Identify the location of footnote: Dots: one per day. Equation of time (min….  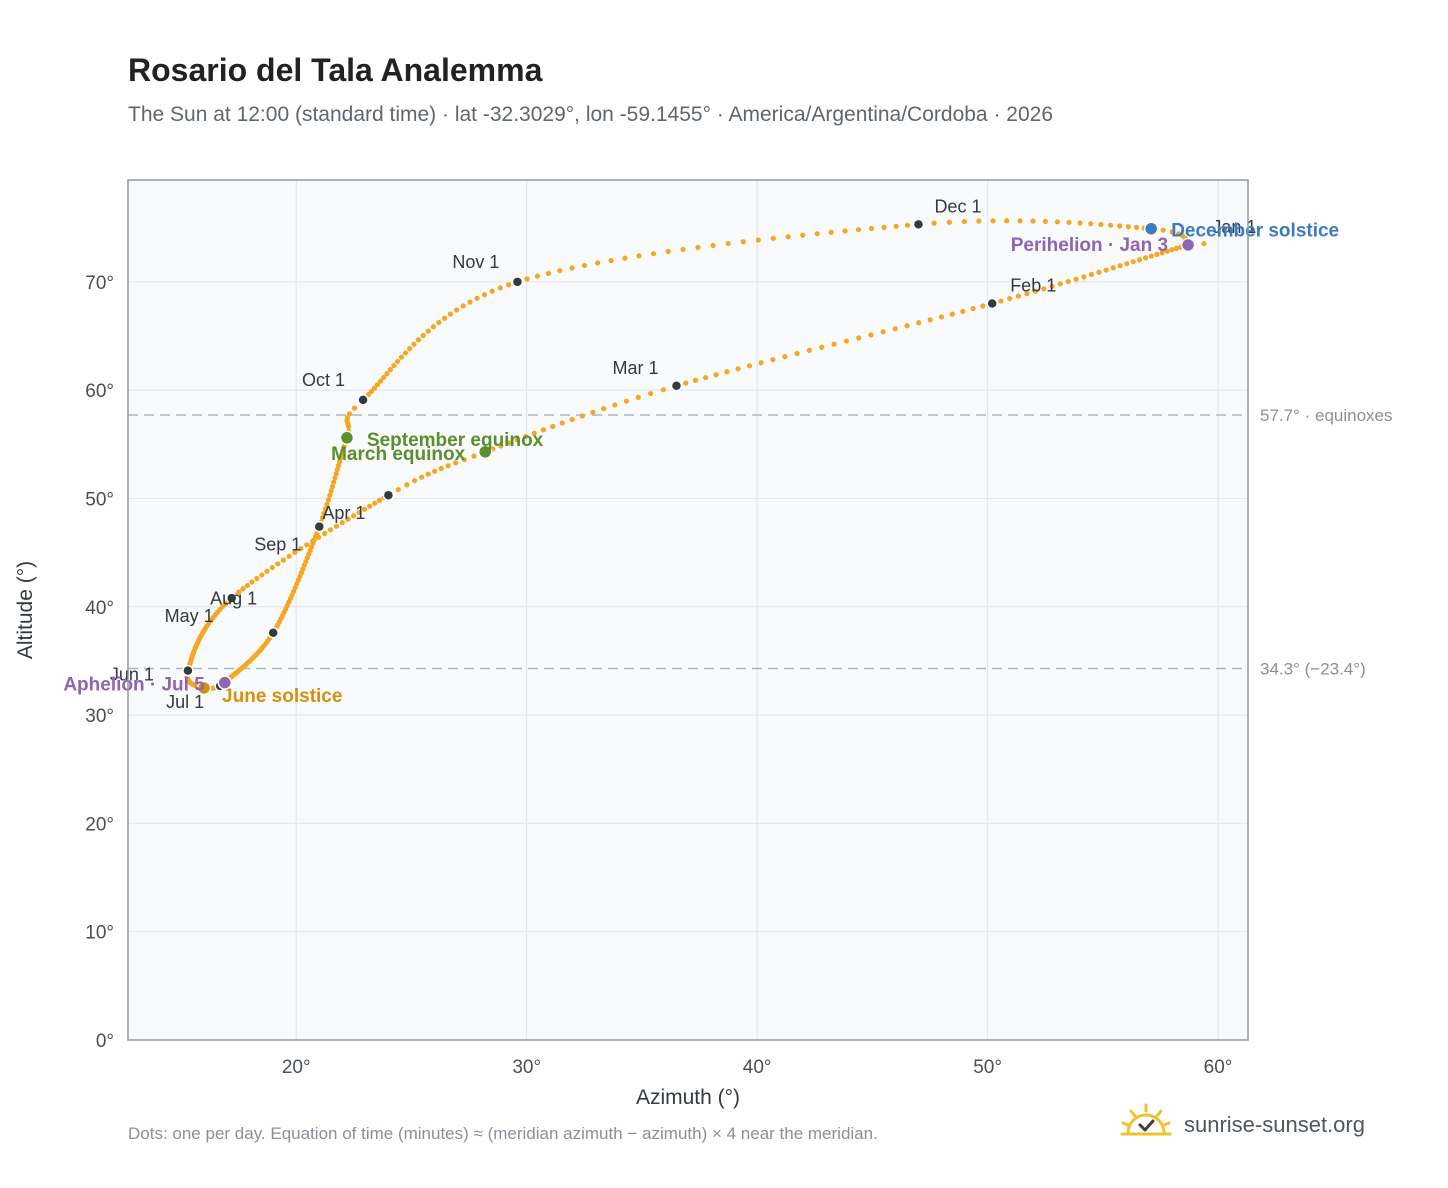
(503, 1133).